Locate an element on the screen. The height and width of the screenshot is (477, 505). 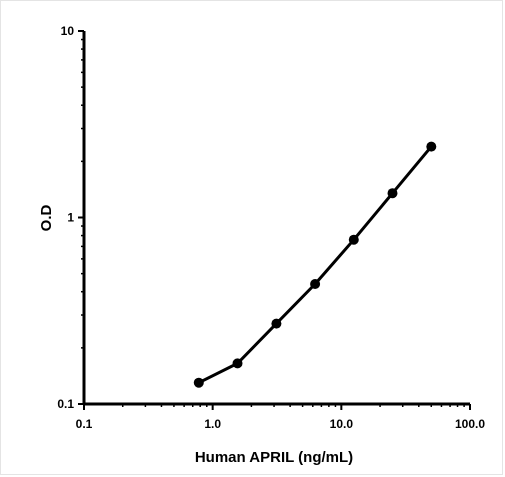
x-tick-label: 10.0 is located at coordinates (342, 424).